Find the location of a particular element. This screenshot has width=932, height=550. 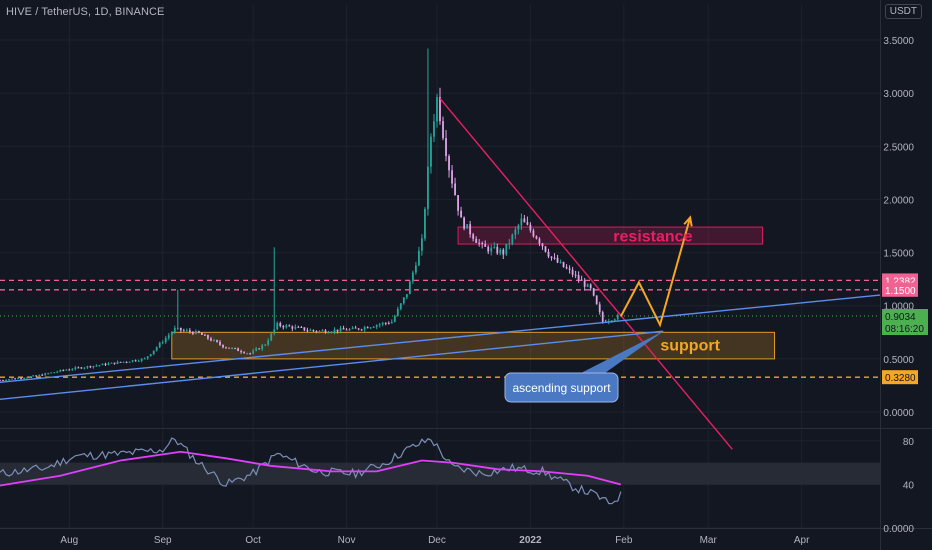

x-tick-label: Oct is located at coordinates (253, 540).